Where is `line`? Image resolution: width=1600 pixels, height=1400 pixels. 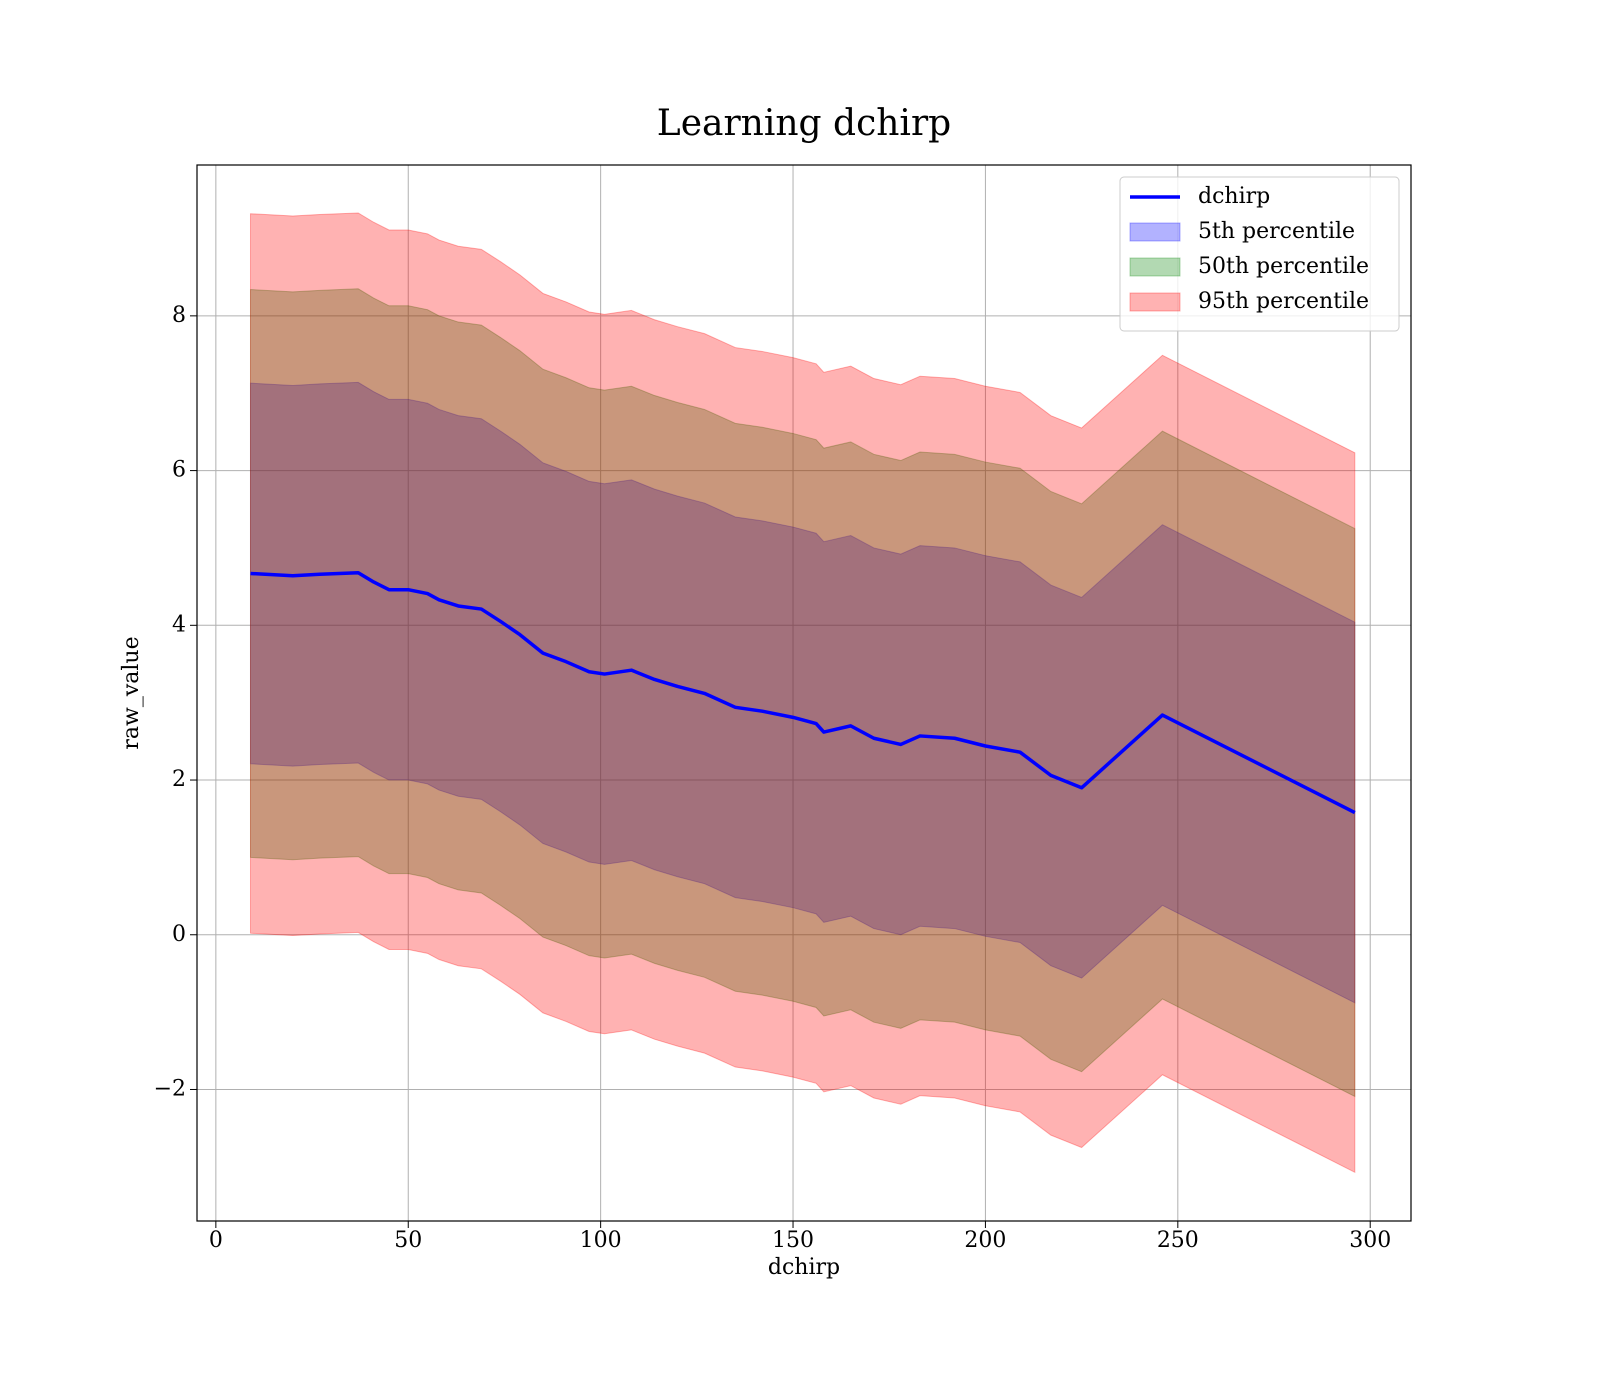
line is located at coordinates (803, 692).